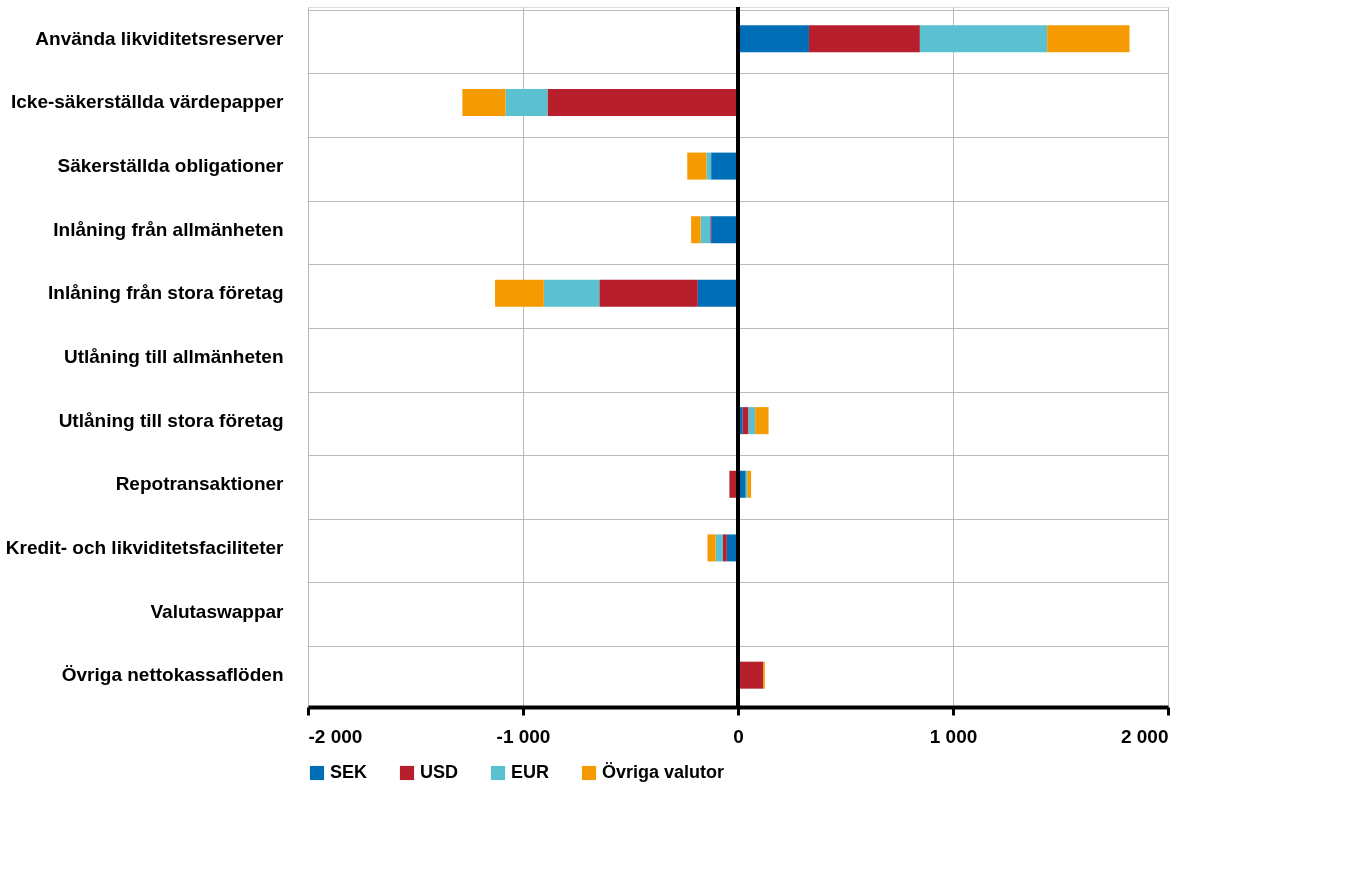 This screenshot has width=1369, height=869. What do you see at coordinates (145, 547) in the screenshot?
I see `y-tick-label: Kredit- och likviditetsfaciliteter` at bounding box center [145, 547].